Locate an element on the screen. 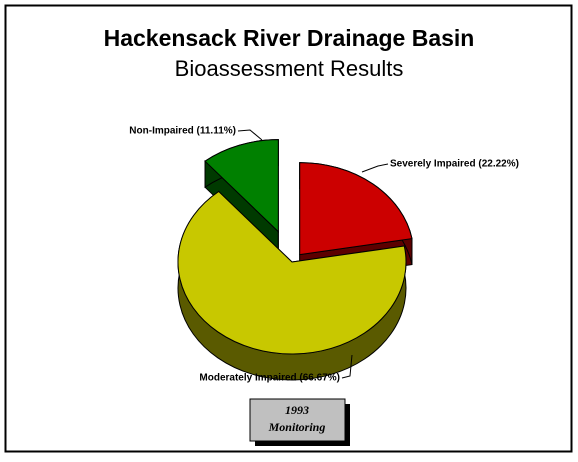  annotation-line: 1993 is located at coordinates (297, 410).